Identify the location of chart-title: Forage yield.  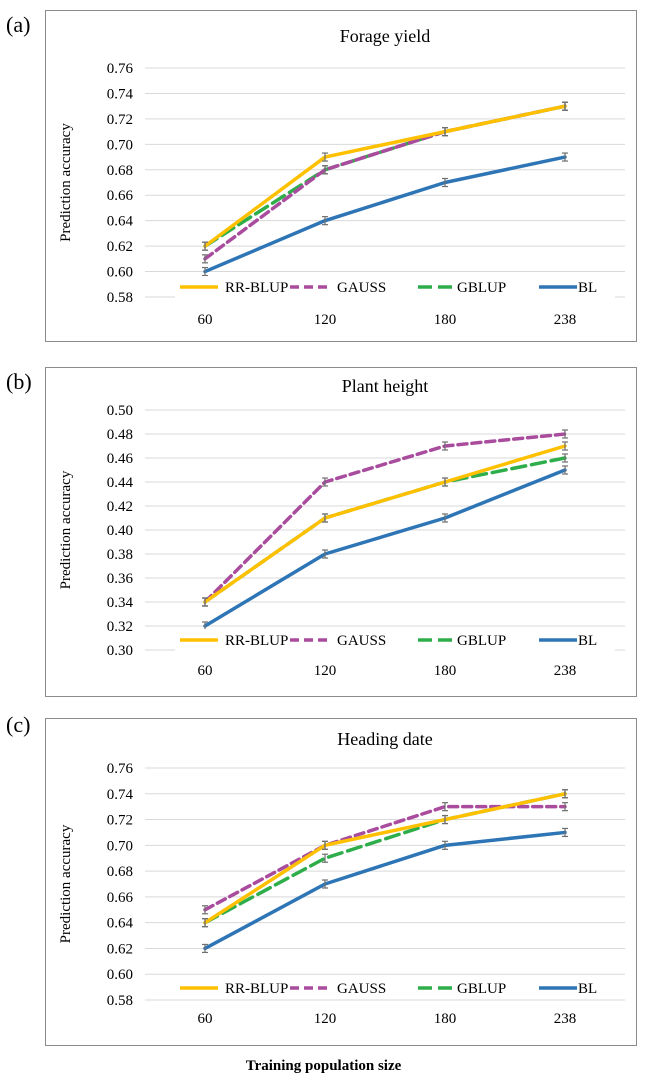
(385, 36).